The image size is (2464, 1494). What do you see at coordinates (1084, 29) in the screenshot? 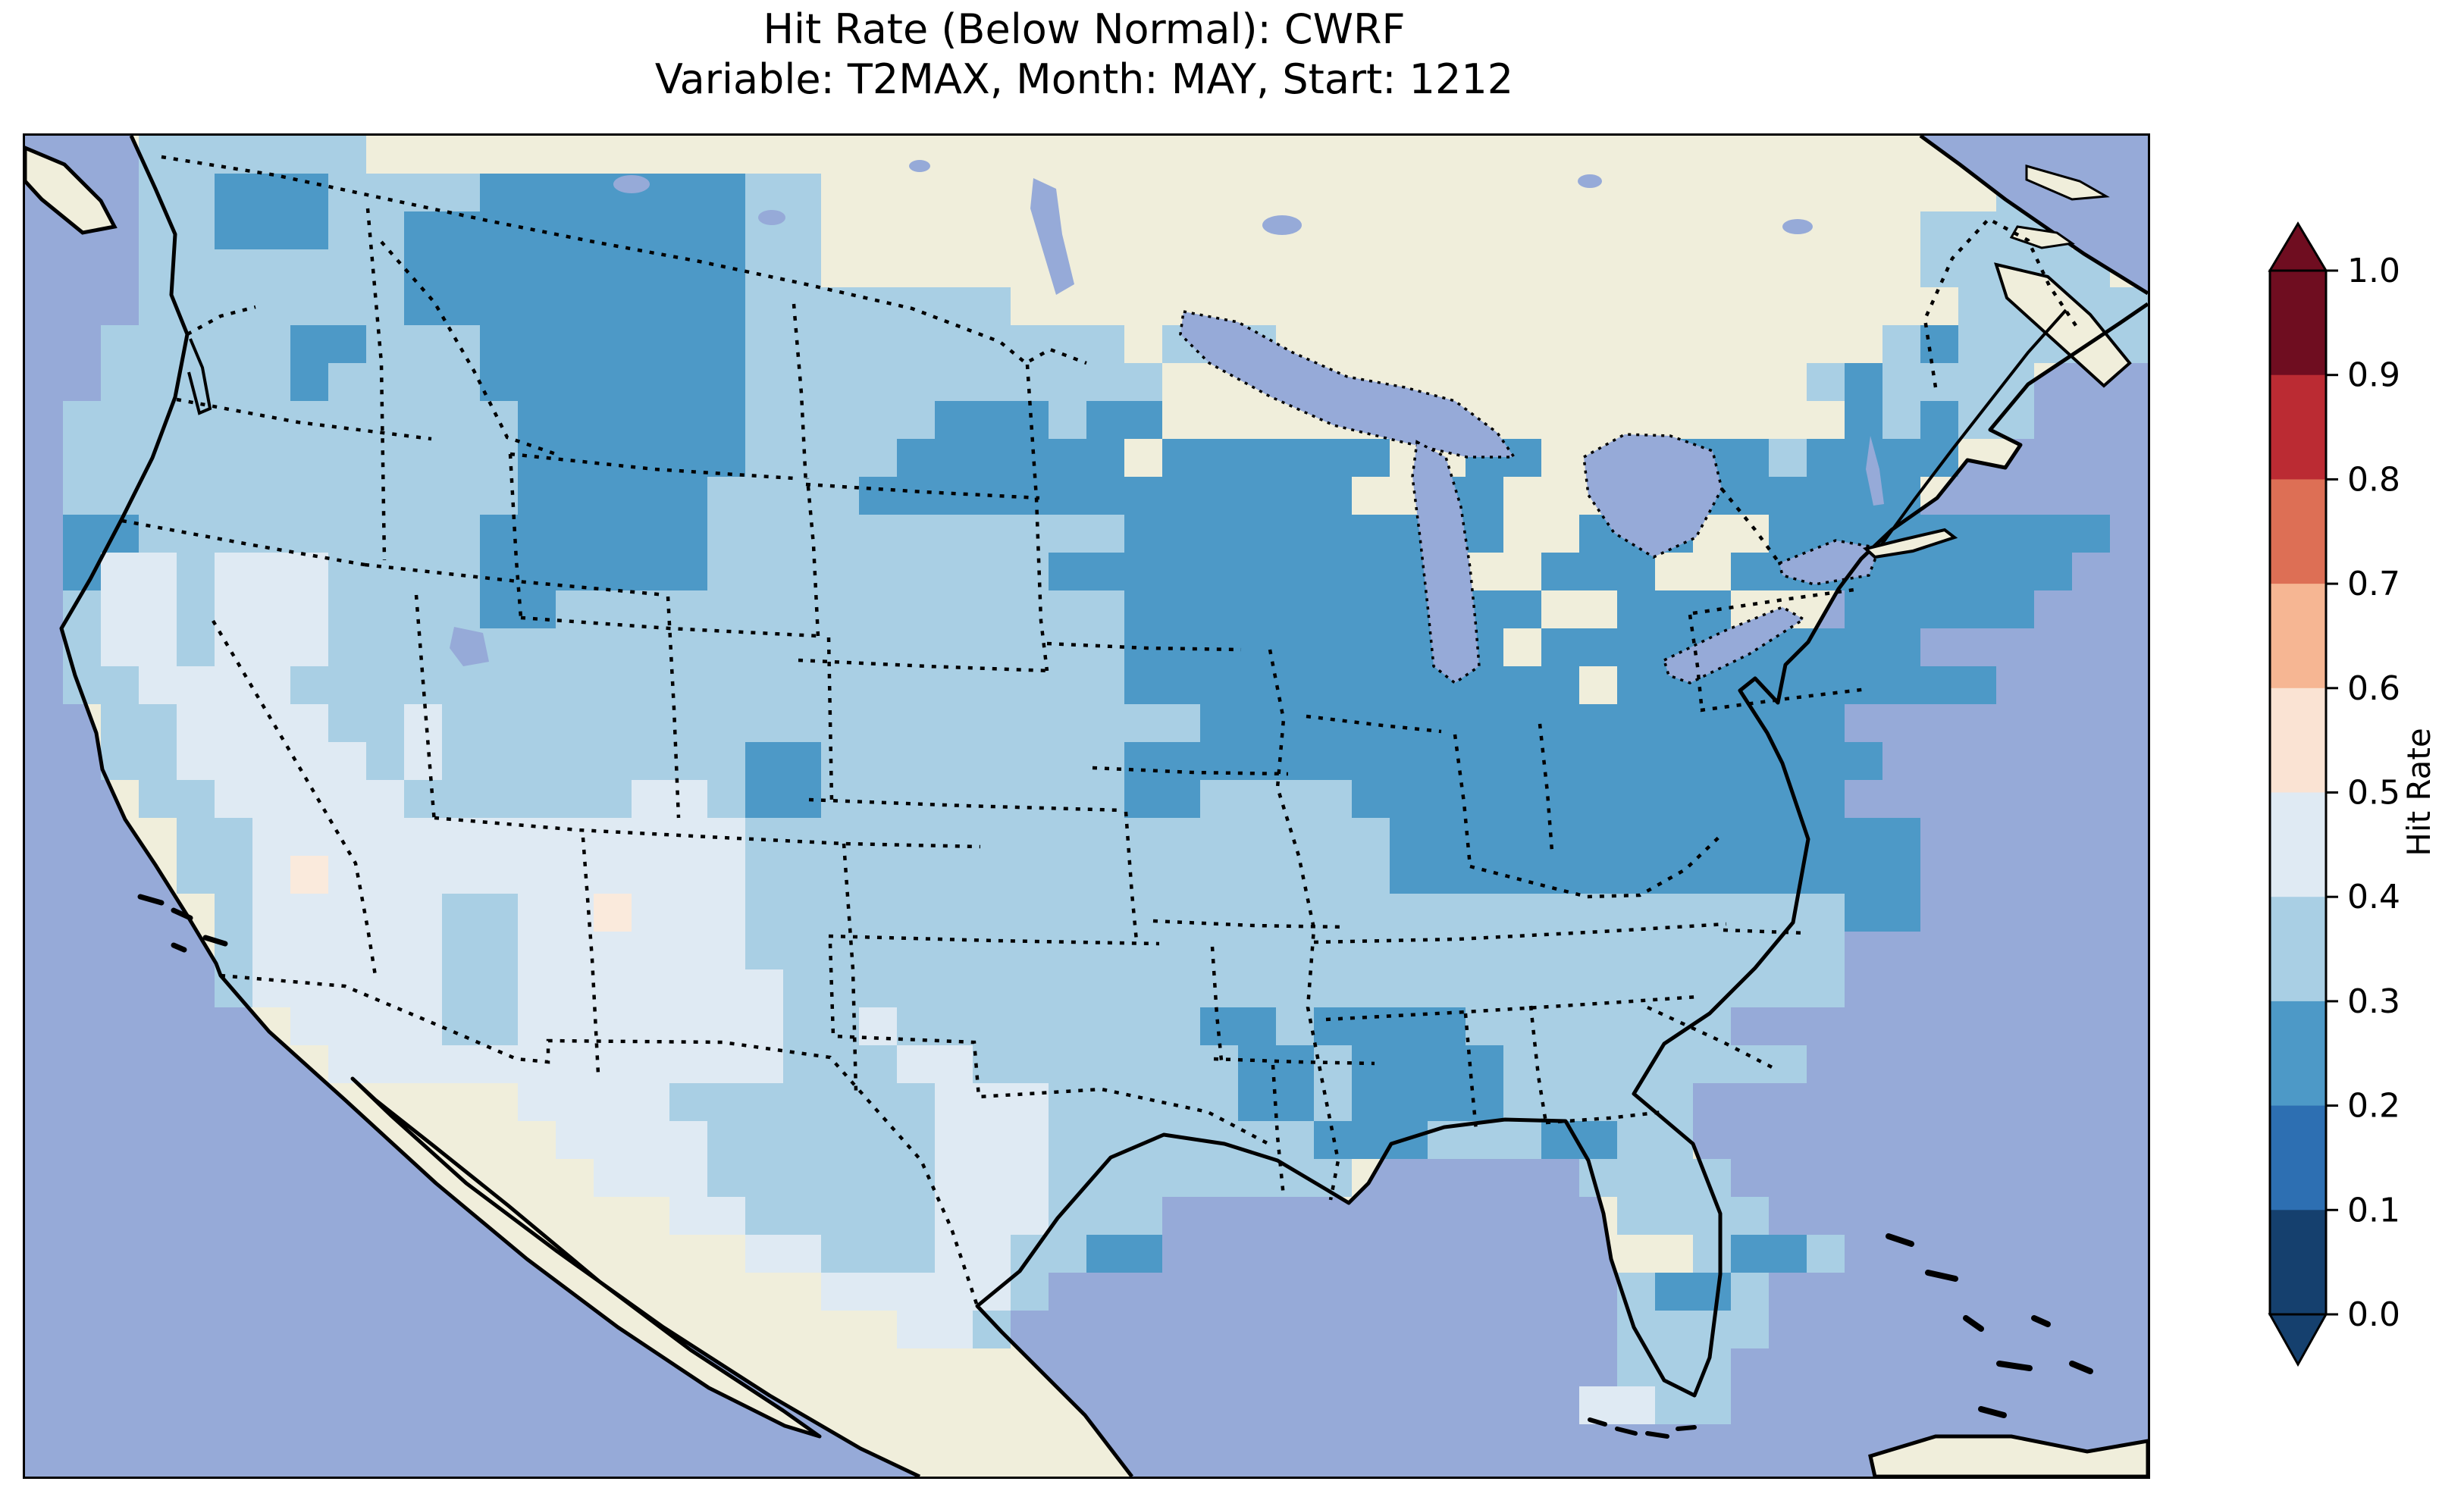
I see `chart-title-line1: Hit Rate (Below Normal): CWRF` at bounding box center [1084, 29].